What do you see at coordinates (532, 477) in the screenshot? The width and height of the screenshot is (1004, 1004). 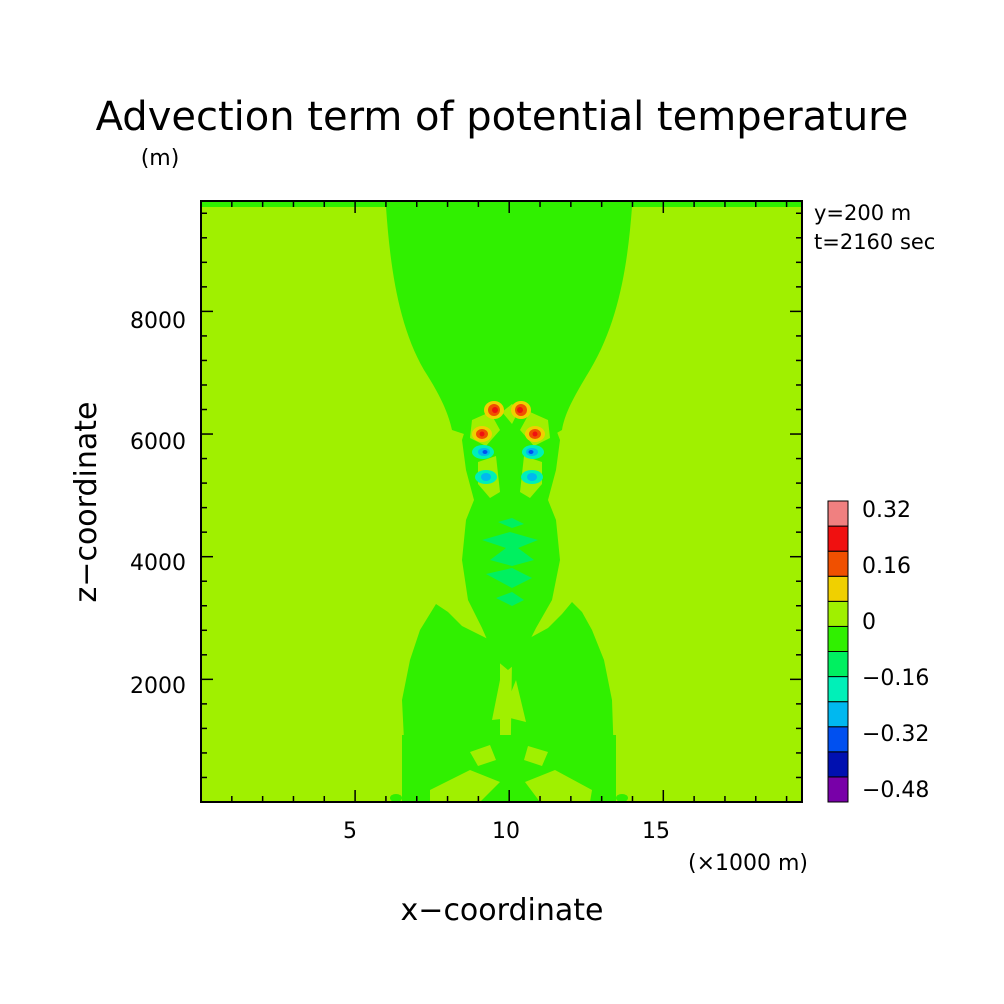 I see `minimum-4-core` at bounding box center [532, 477].